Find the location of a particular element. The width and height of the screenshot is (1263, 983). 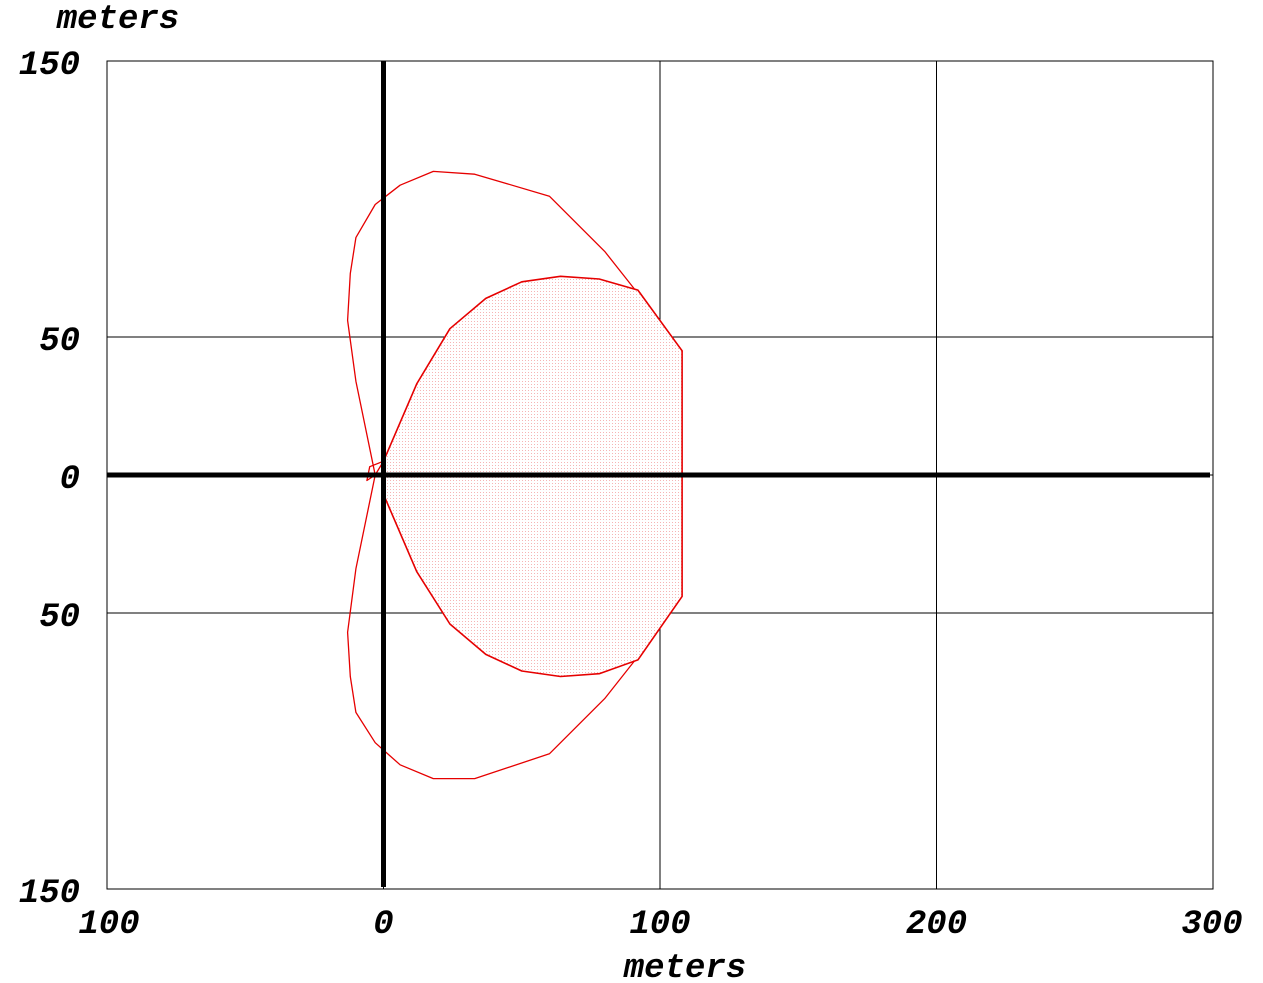

y-axis-label: meters is located at coordinates (117, 20).